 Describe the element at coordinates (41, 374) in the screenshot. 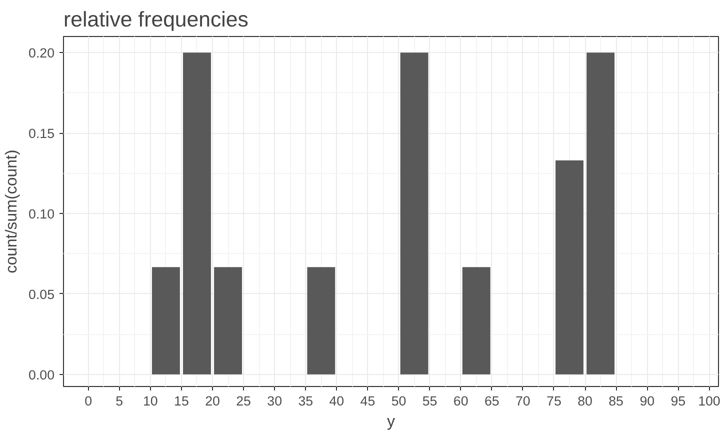

I see `y-tick-label: 0.00` at that location.